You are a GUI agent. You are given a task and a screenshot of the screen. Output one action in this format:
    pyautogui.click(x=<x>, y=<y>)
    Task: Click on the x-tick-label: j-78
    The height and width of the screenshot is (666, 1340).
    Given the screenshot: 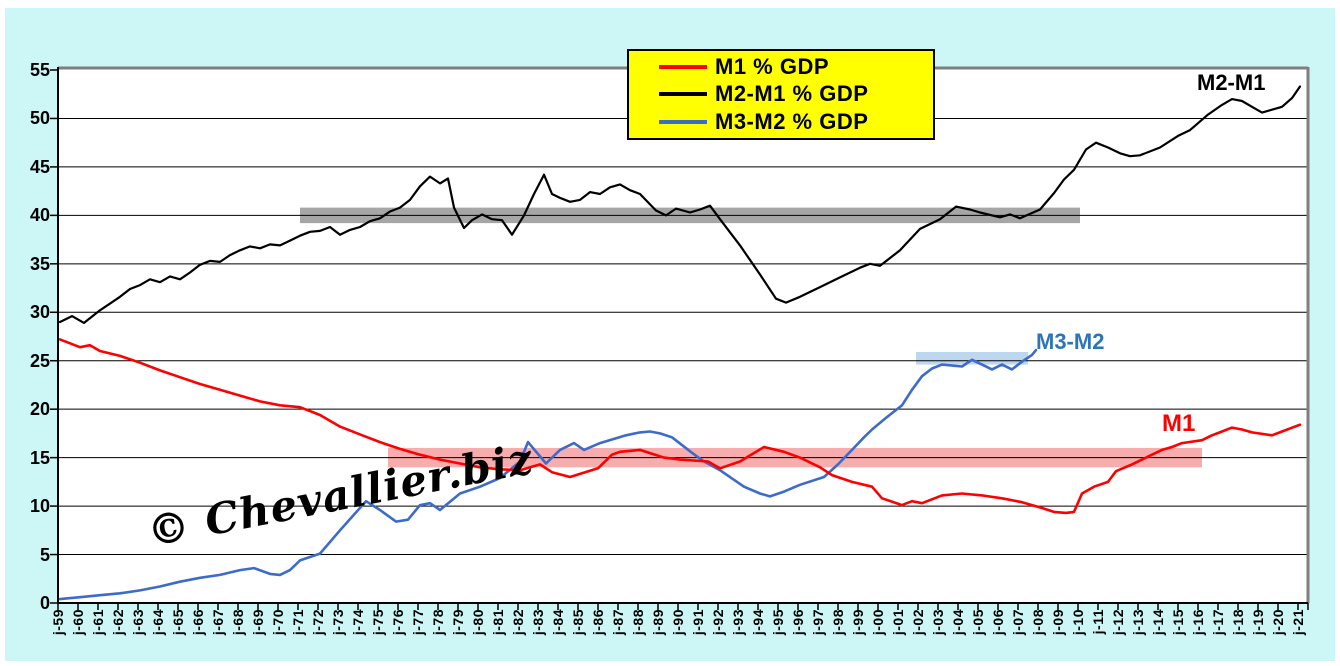 What is the action you would take?
    pyautogui.click(x=438, y=622)
    